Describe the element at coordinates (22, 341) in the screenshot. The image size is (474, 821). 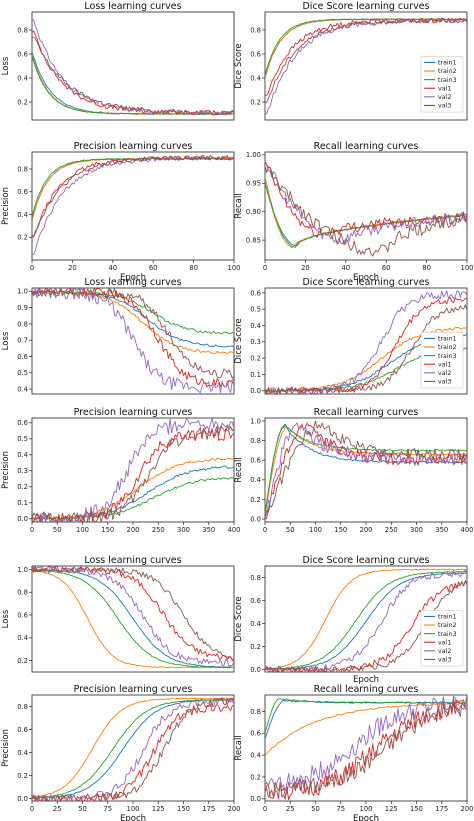
I see `y-tick-label: 0.7` at that location.